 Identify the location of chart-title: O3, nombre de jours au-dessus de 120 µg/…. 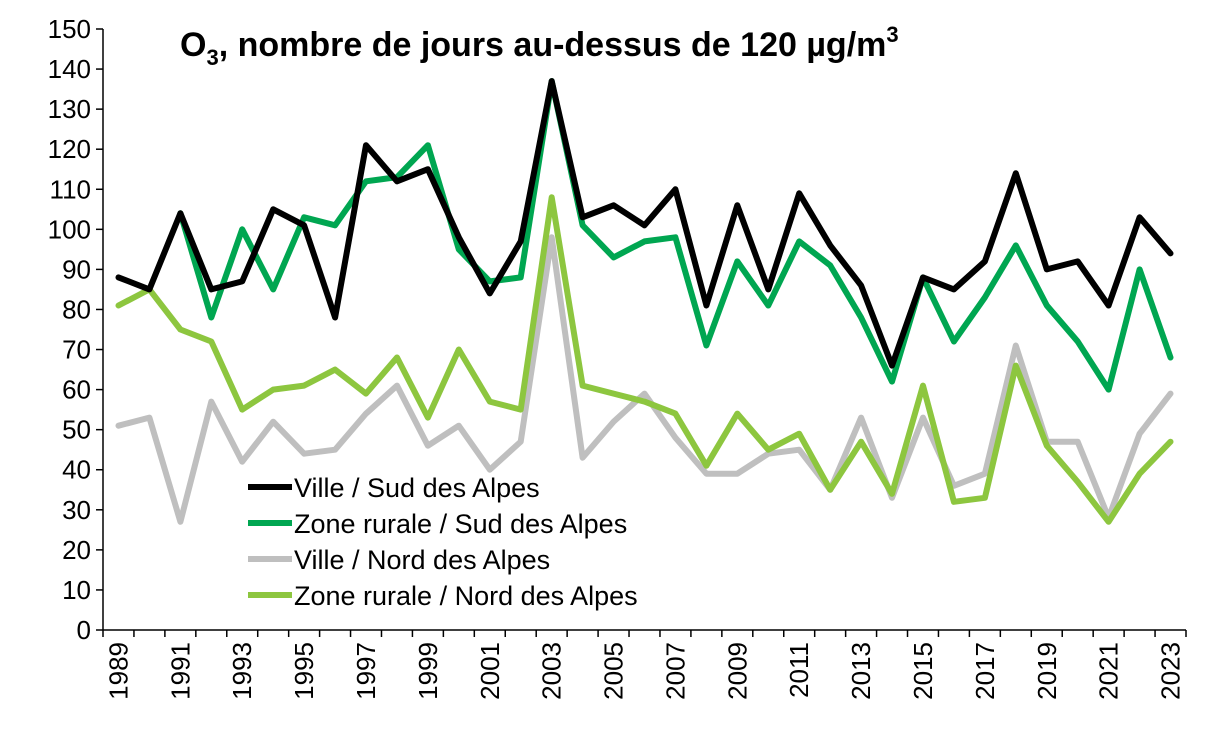
(539, 46).